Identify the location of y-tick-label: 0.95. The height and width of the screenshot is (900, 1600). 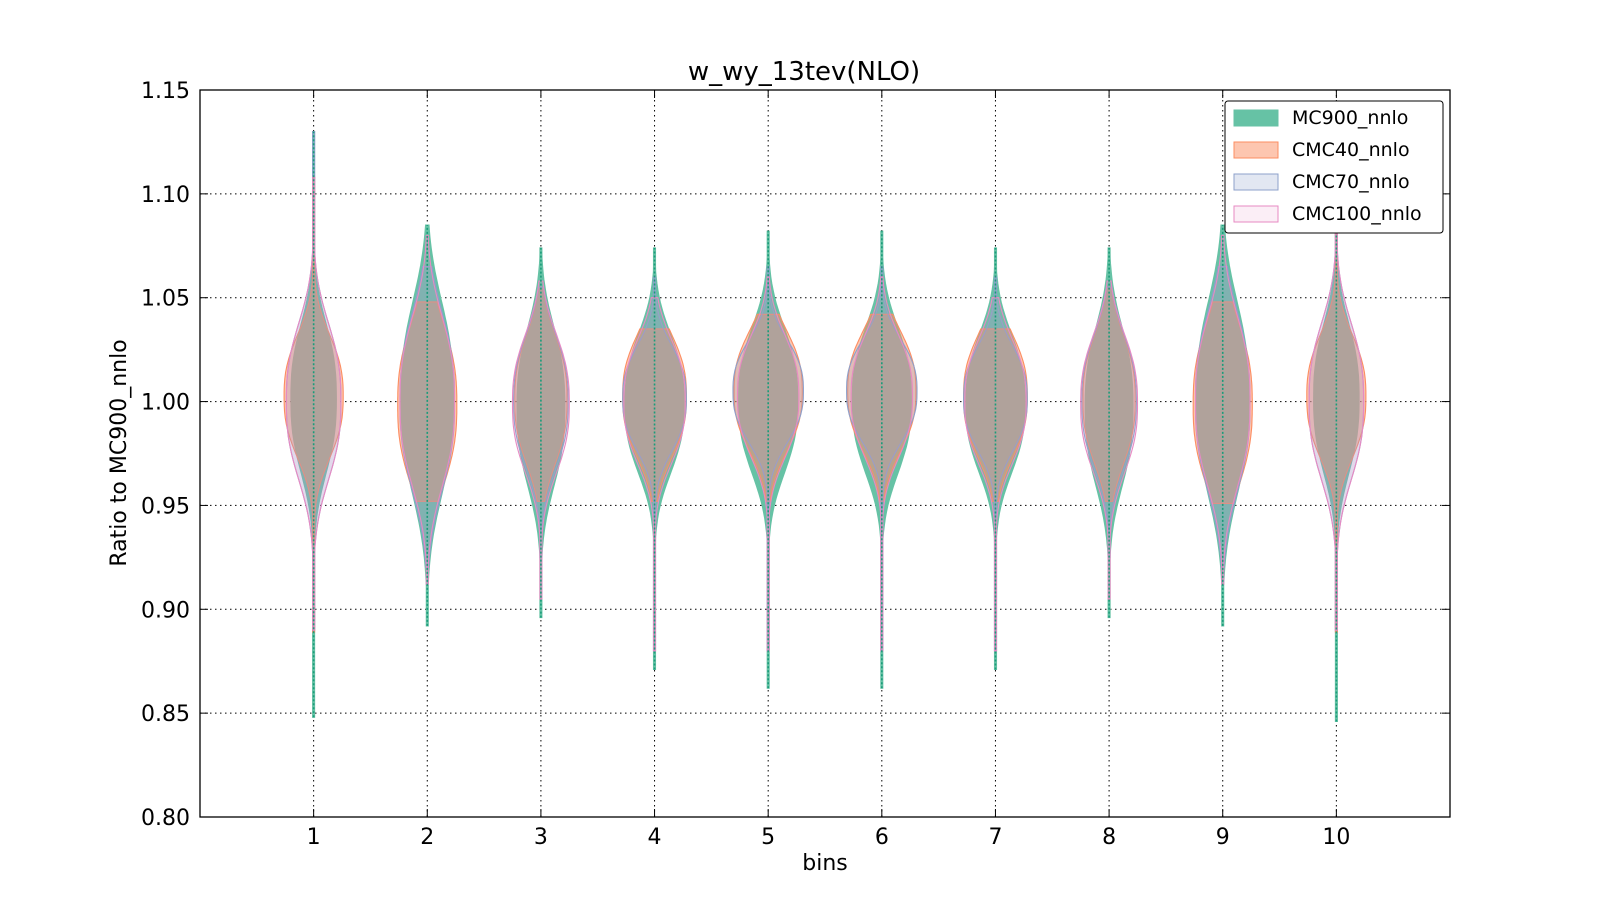
(165, 506).